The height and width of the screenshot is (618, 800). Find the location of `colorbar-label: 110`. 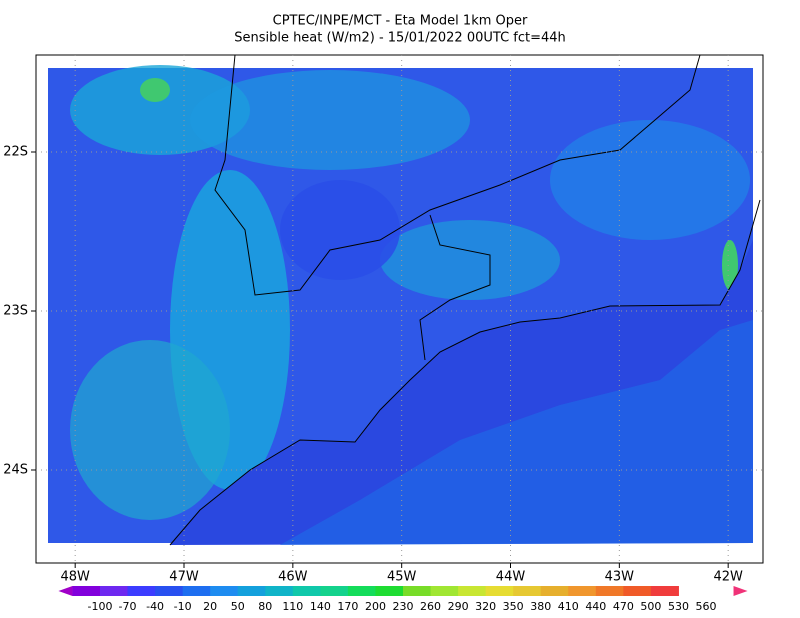

colorbar-label: 110 is located at coordinates (292, 606).